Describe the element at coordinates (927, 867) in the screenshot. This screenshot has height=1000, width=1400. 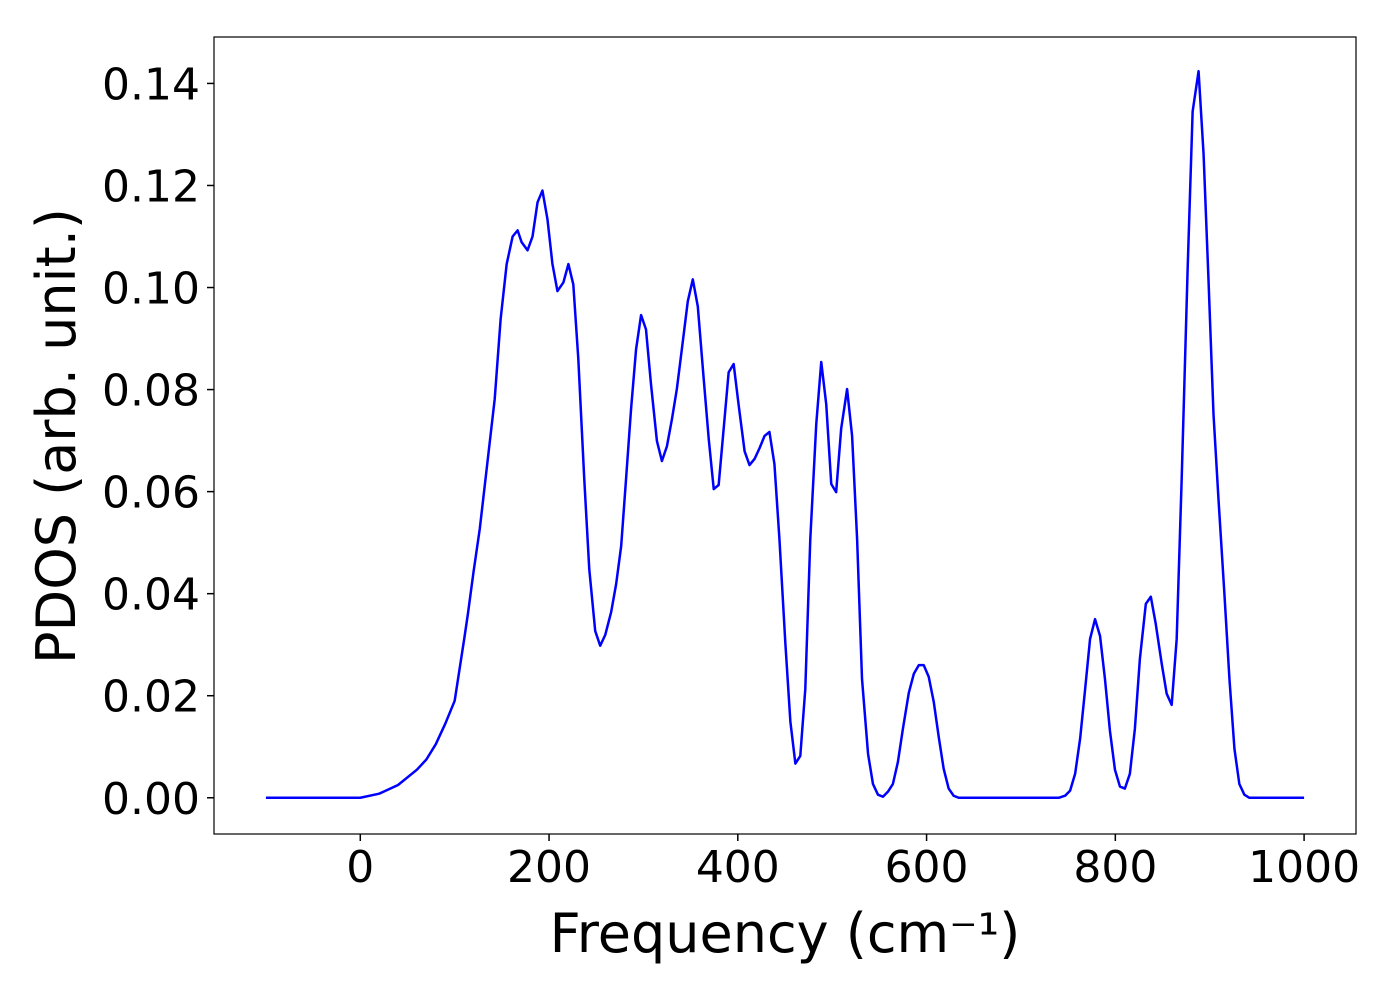
I see `x-tick-label: 600` at that location.